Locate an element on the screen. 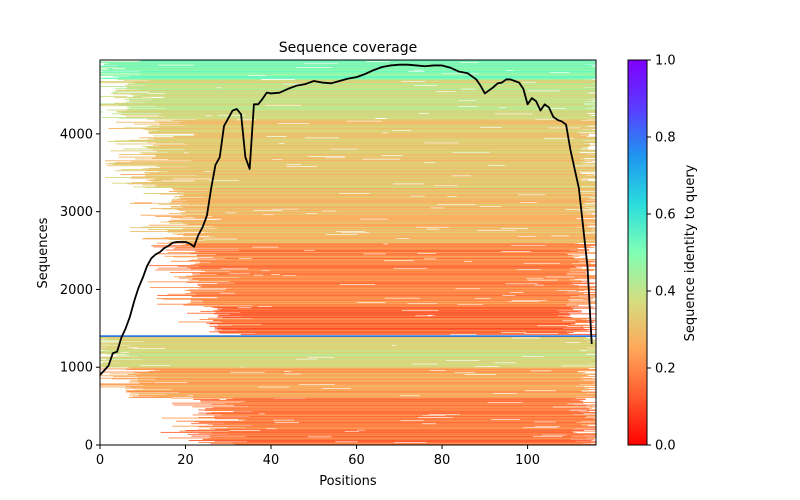 This screenshot has width=800, height=500. colorbar-tick-label: 0.2 is located at coordinates (665, 369).